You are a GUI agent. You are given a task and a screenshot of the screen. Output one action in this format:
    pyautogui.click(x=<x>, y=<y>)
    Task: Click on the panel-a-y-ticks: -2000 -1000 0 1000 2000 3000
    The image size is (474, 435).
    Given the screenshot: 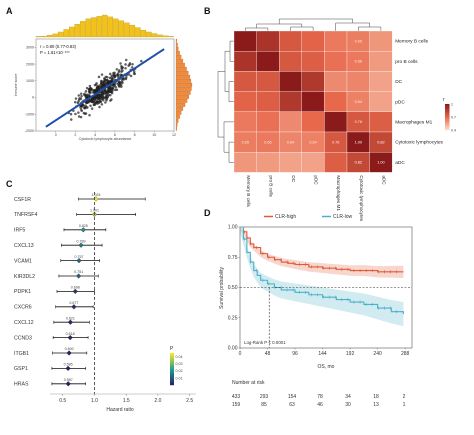 What is the action you would take?
    pyautogui.click(x=30, y=89)
    